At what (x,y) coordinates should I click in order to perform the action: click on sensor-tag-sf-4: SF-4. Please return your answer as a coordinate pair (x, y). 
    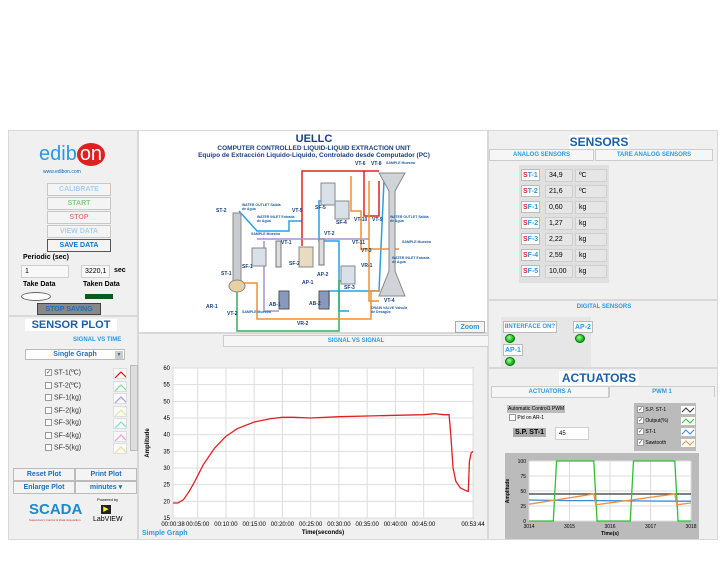
    Looking at the image, I should click on (531, 255).